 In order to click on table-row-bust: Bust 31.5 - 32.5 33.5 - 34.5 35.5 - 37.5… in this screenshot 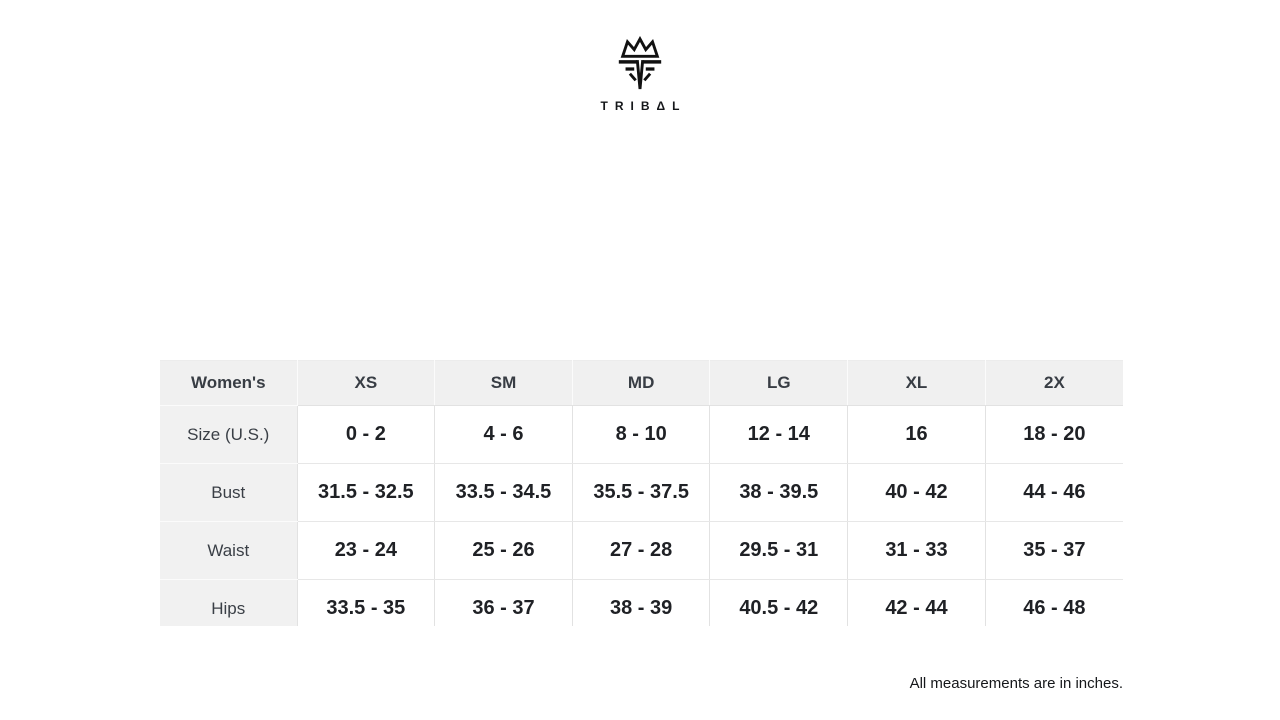, I will do `click(641, 492)`.